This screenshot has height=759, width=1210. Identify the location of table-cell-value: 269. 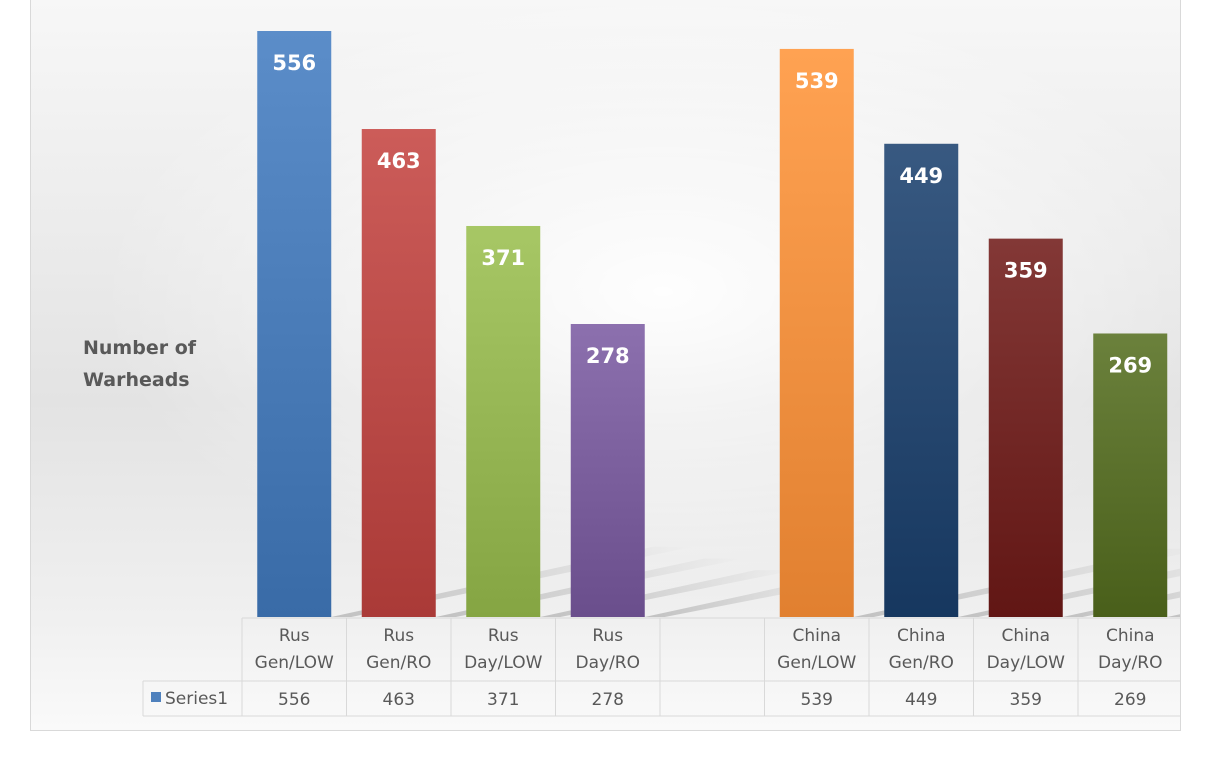
(1130, 700).